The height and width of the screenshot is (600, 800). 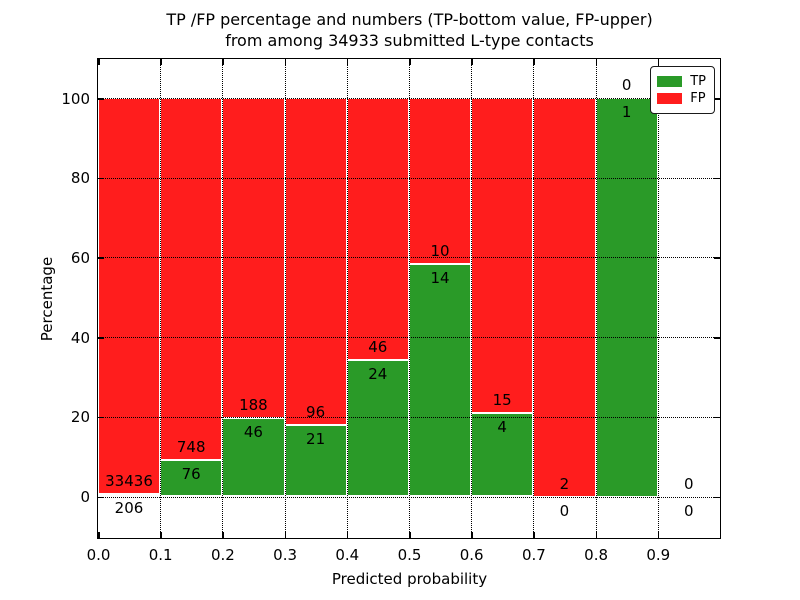 What do you see at coordinates (698, 98) in the screenshot?
I see `fp-legend-label: FP` at bounding box center [698, 98].